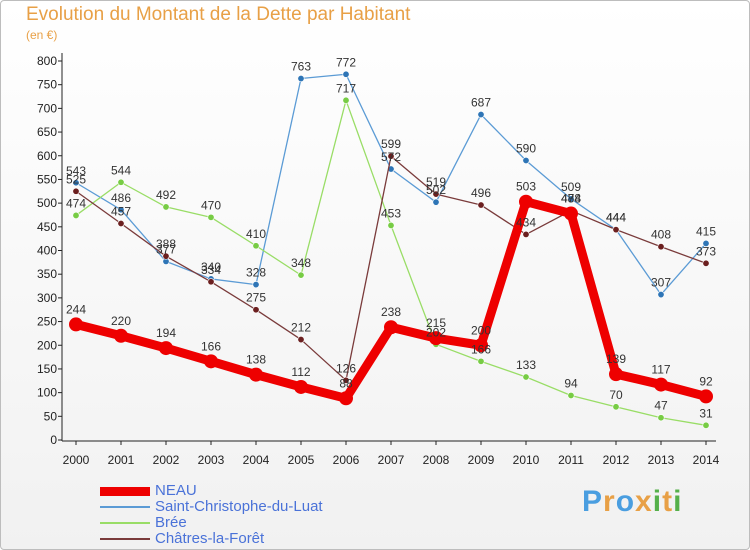 The height and width of the screenshot is (550, 750). What do you see at coordinates (47, 203) in the screenshot?
I see `y-tick-label: 500` at bounding box center [47, 203].